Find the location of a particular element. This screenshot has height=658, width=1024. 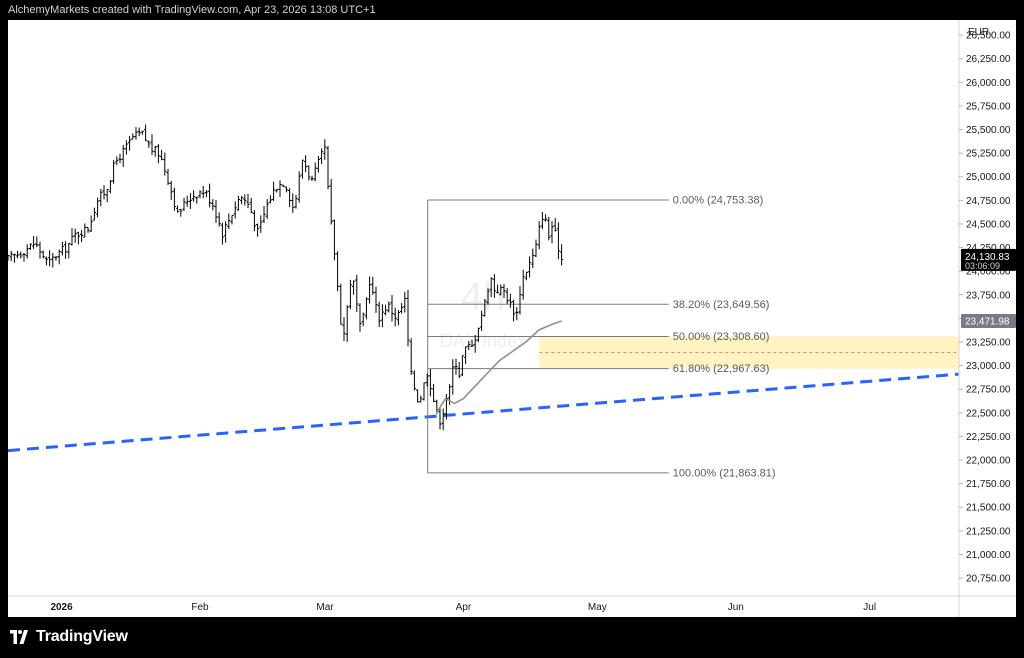

y-tick-label: 22,250.00 is located at coordinates (988, 437).